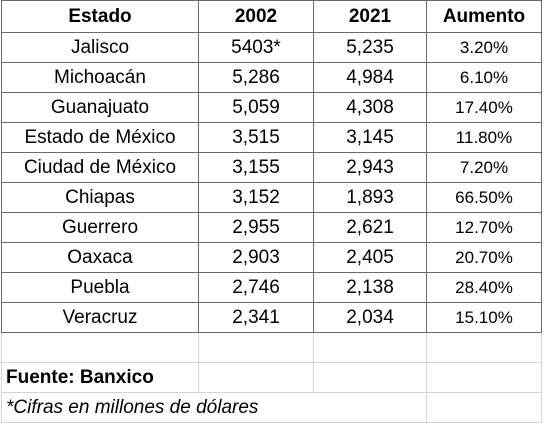  Describe the element at coordinates (484, 317) in the screenshot. I see `value-cell: 15.10%` at that location.